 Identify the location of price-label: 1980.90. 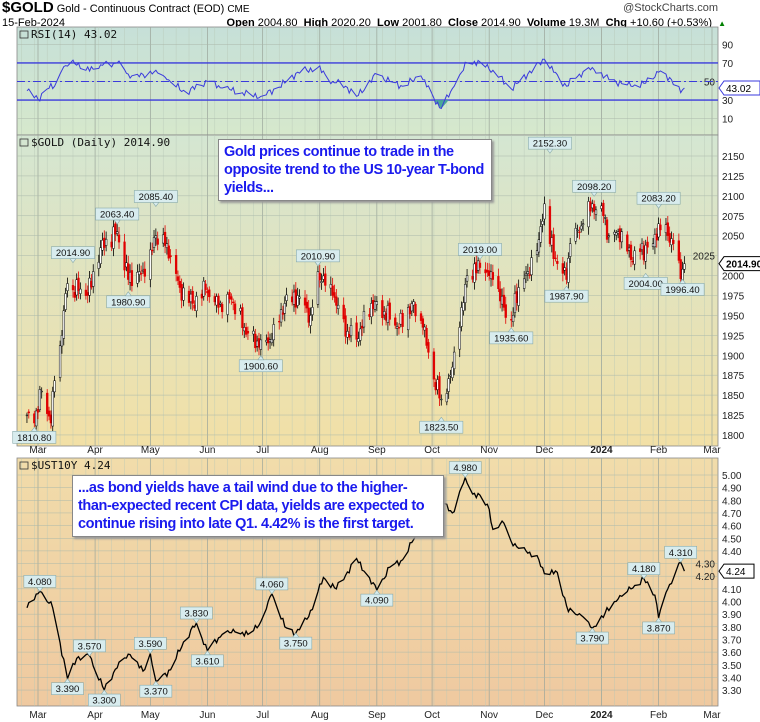
(128, 299).